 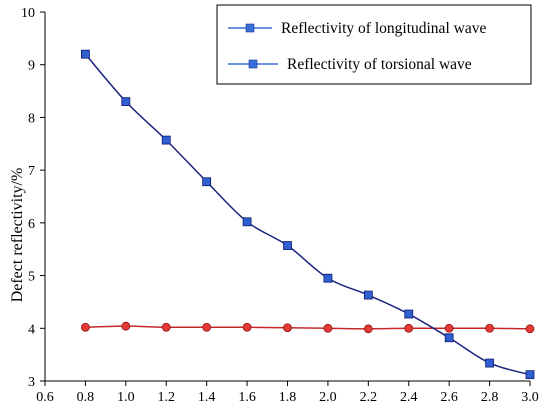 What do you see at coordinates (379, 64) in the screenshot?
I see `legend-label: Reflectivity of torsional wave` at bounding box center [379, 64].